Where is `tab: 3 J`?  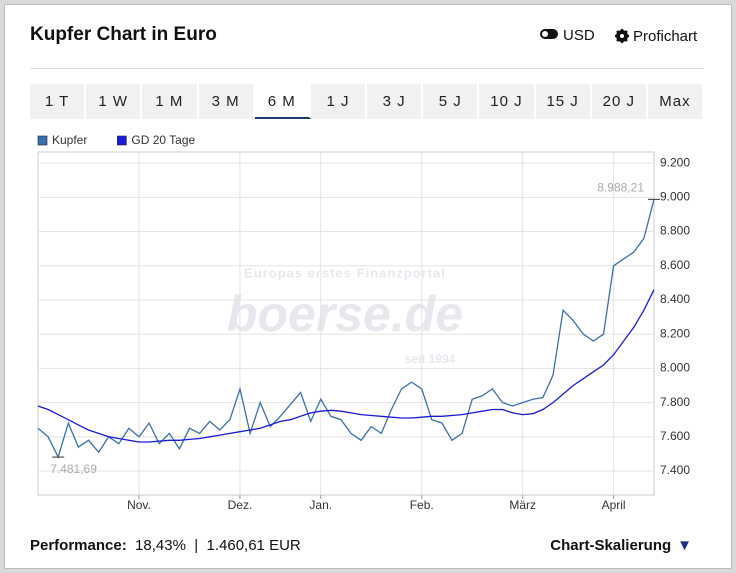 tab: 3 J is located at coordinates (395, 101).